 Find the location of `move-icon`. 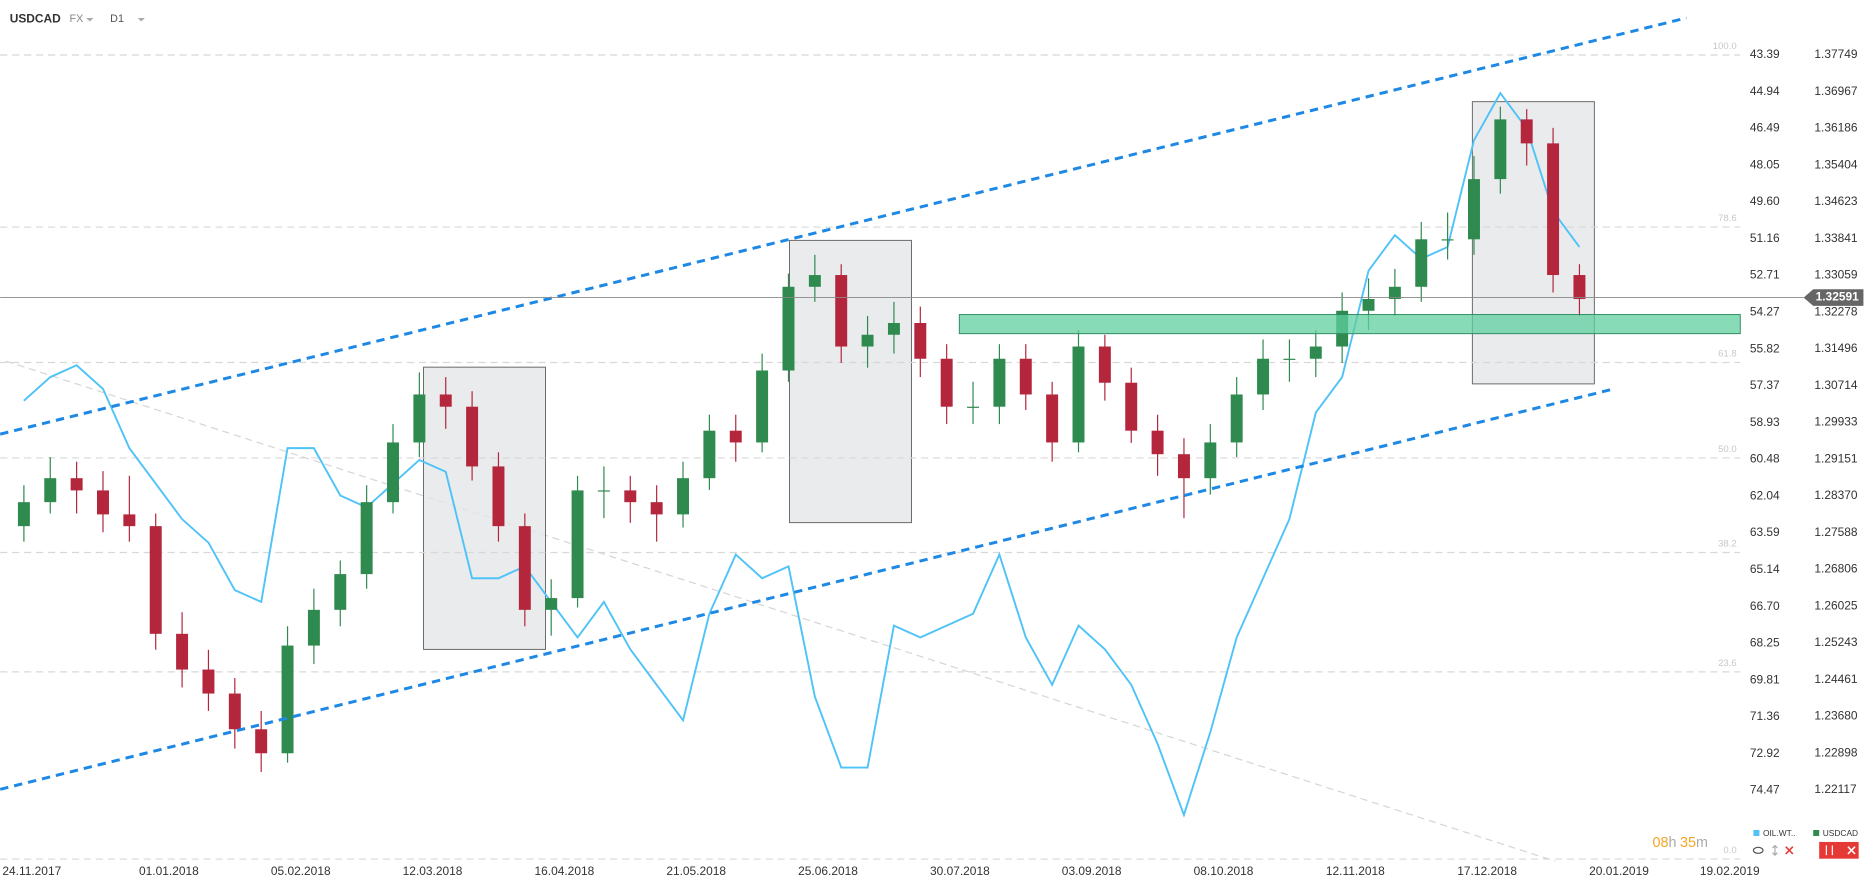

move-icon is located at coordinates (1775, 850).